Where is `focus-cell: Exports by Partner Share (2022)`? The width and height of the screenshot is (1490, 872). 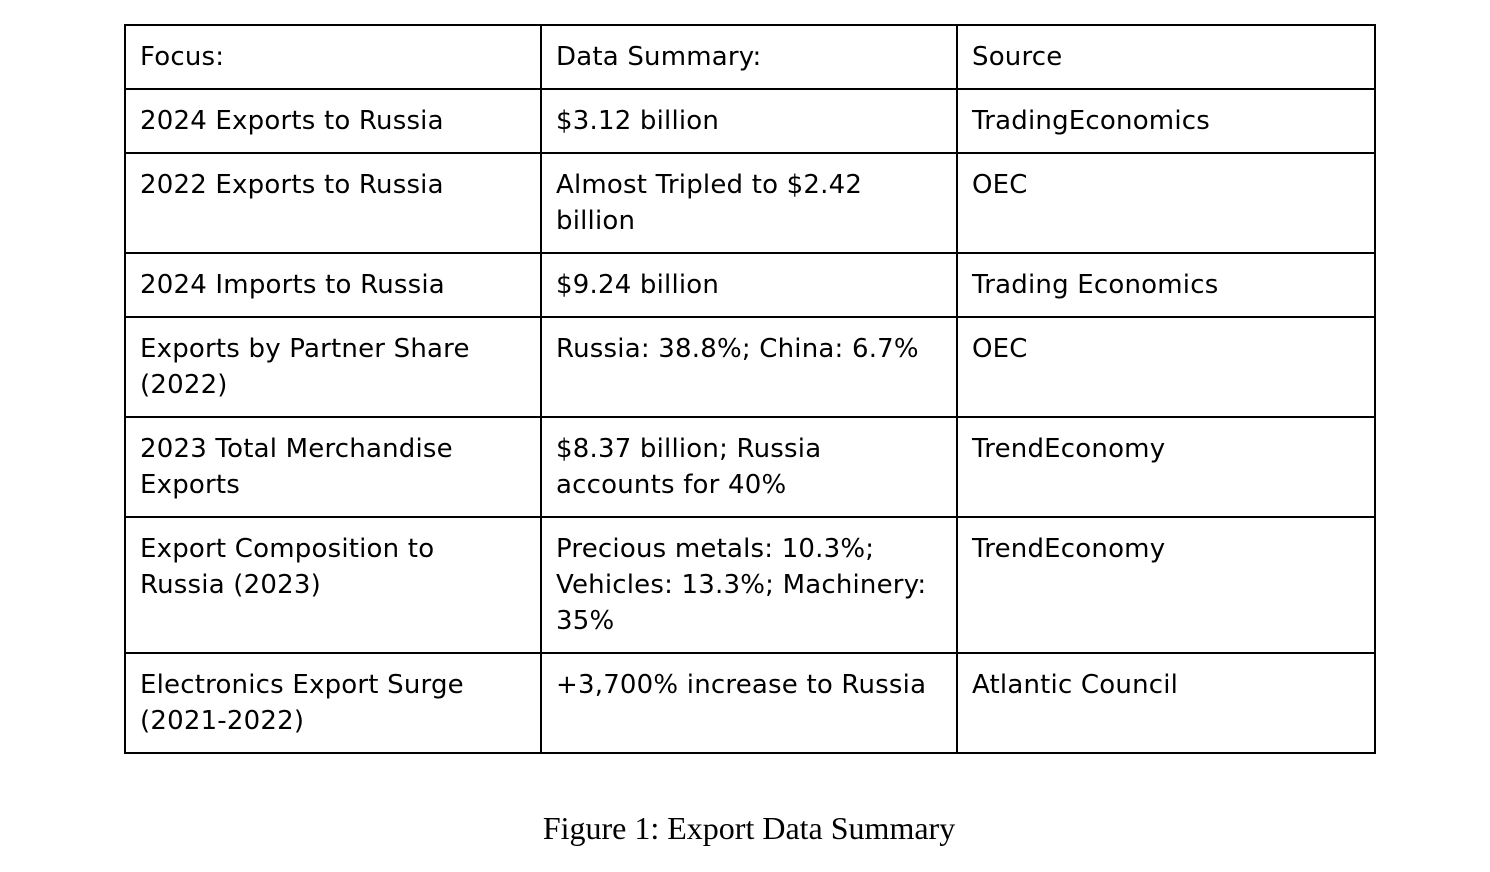
focus-cell: Exports by Partner Share (2022) is located at coordinates (333, 367).